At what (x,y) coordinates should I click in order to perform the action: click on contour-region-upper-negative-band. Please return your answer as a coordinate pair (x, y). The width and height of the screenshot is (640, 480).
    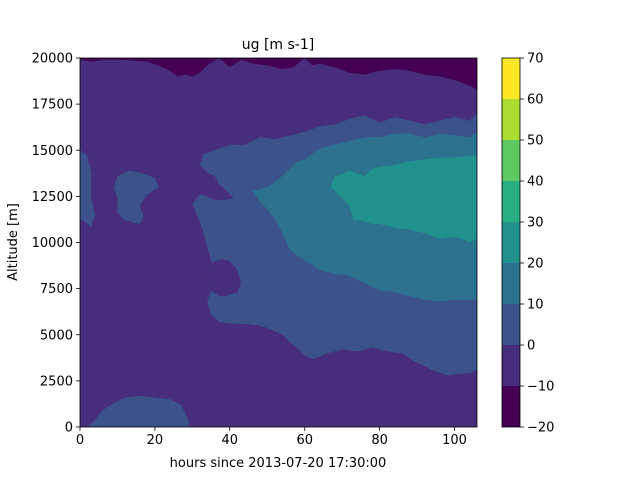
    Looking at the image, I should click on (278, 74).